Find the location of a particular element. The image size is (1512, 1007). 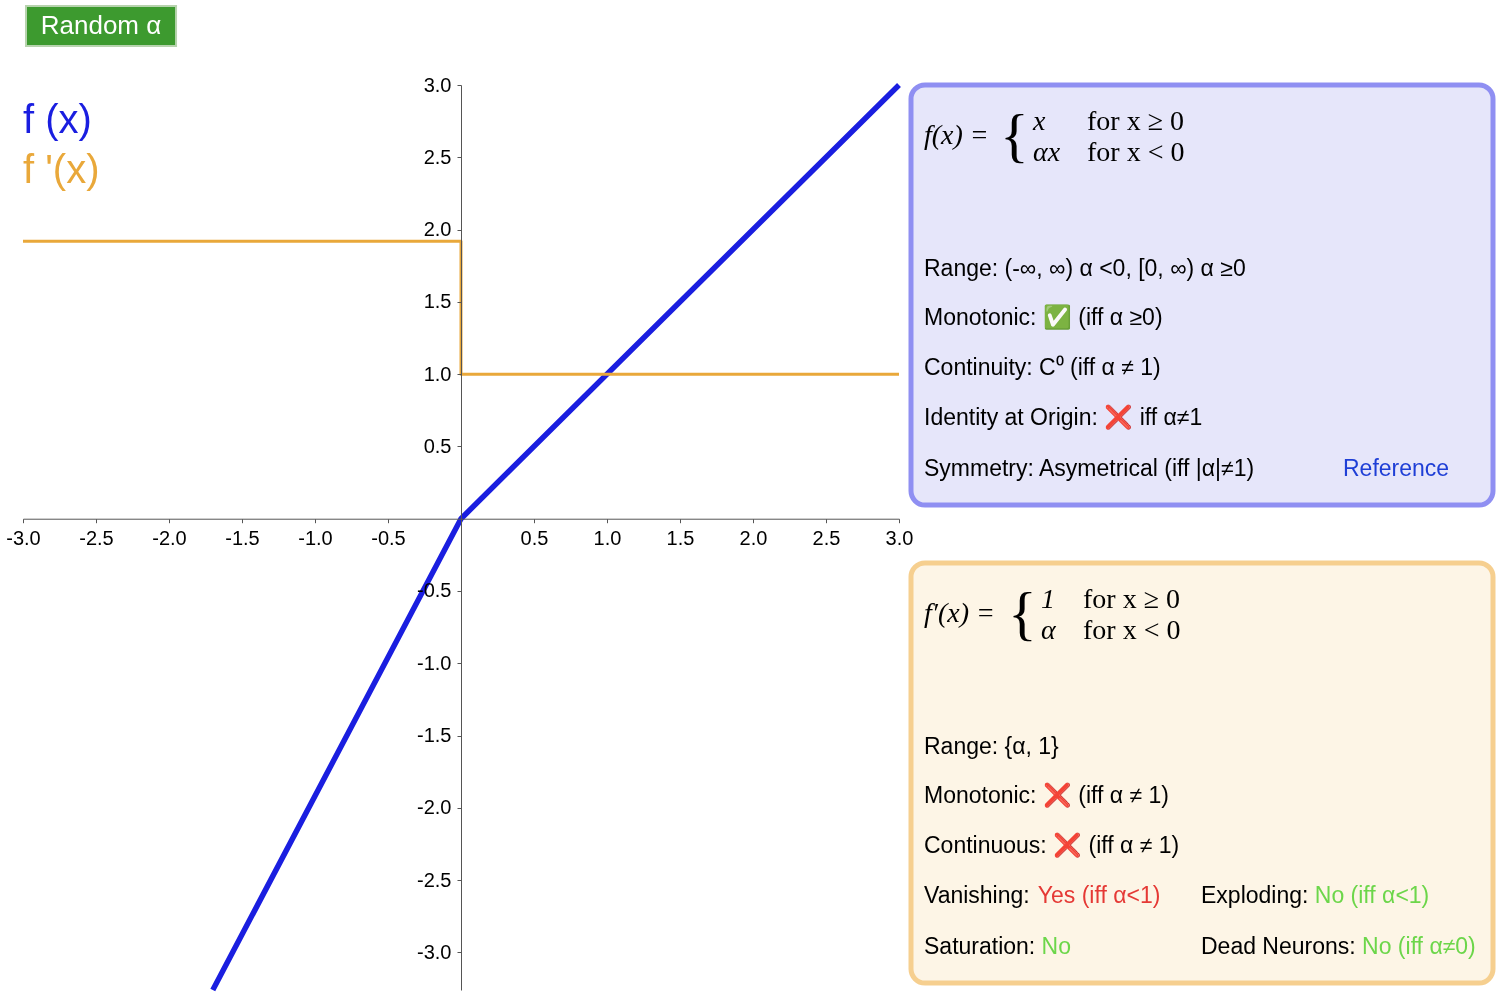

y-tick-label: 1.0 is located at coordinates (437, 373).